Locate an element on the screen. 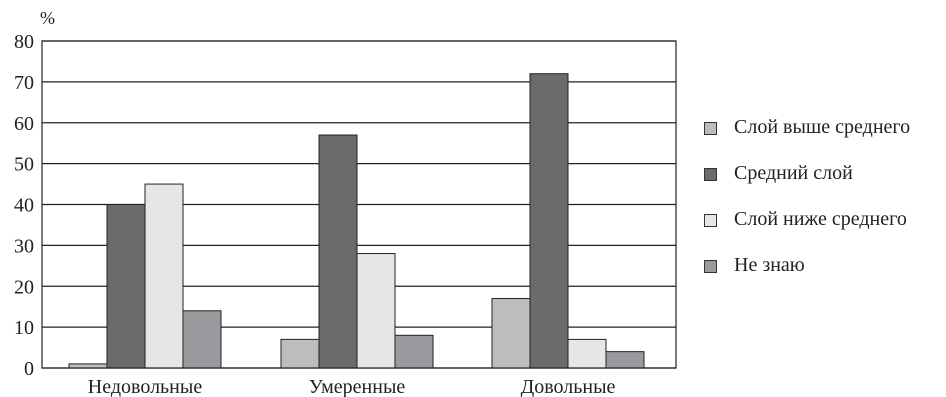 This screenshot has height=397, width=946. y-tick-labels: 0 10 20 30 40 50 60 70 80 is located at coordinates (24, 205).